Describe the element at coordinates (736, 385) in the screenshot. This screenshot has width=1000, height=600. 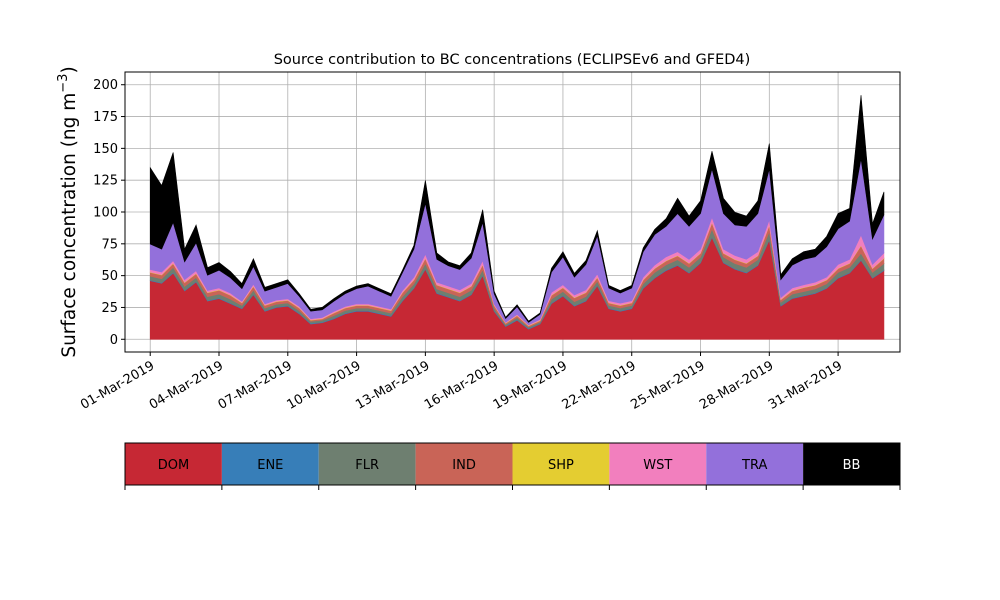
I see `x-tick-label: 28-Mar-2019` at that location.